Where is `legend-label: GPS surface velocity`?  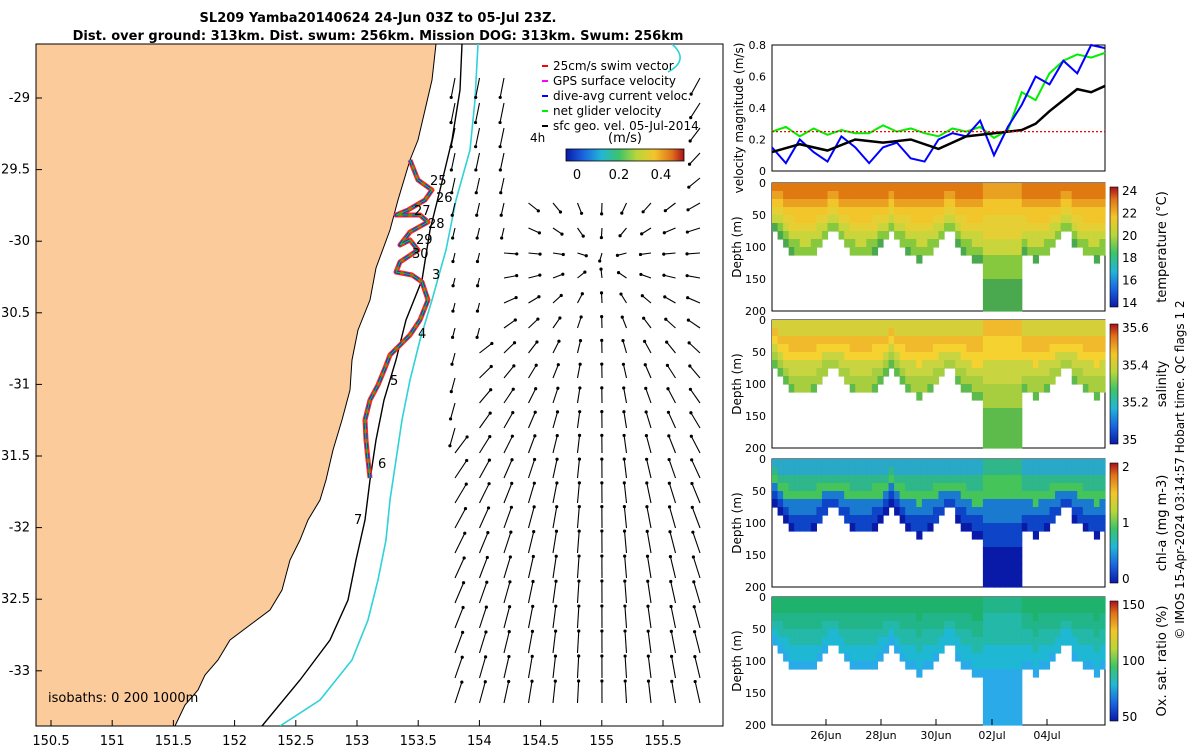 legend-label: GPS surface velocity is located at coordinates (614, 81).